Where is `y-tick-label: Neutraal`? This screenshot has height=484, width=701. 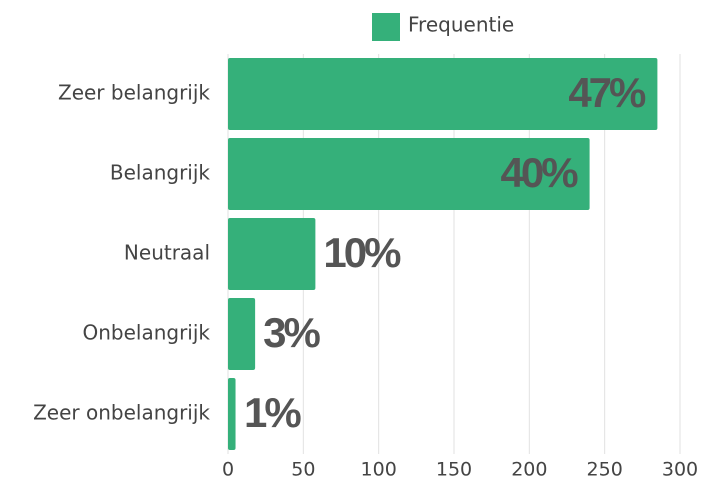
y-tick-label: Neutraal is located at coordinates (167, 253).